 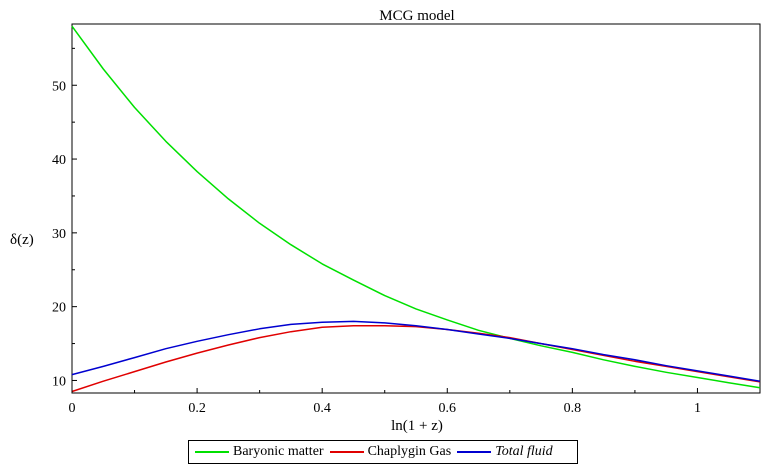 I want to click on y-tick-label-3: 40, so click(x=59, y=160).